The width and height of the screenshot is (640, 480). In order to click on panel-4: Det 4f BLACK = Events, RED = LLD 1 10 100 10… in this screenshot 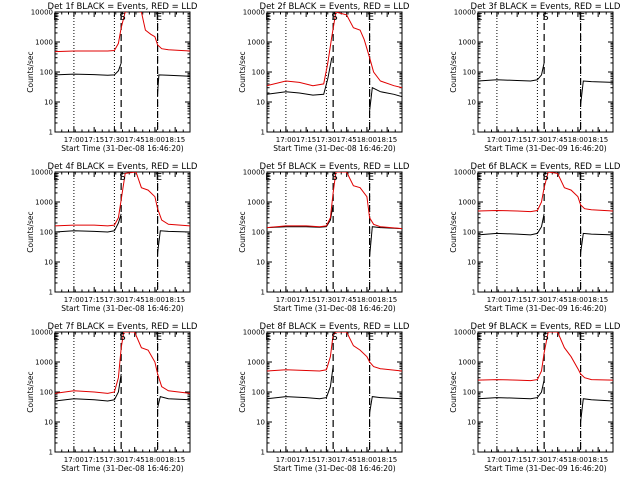, I will do `click(112, 237)`.